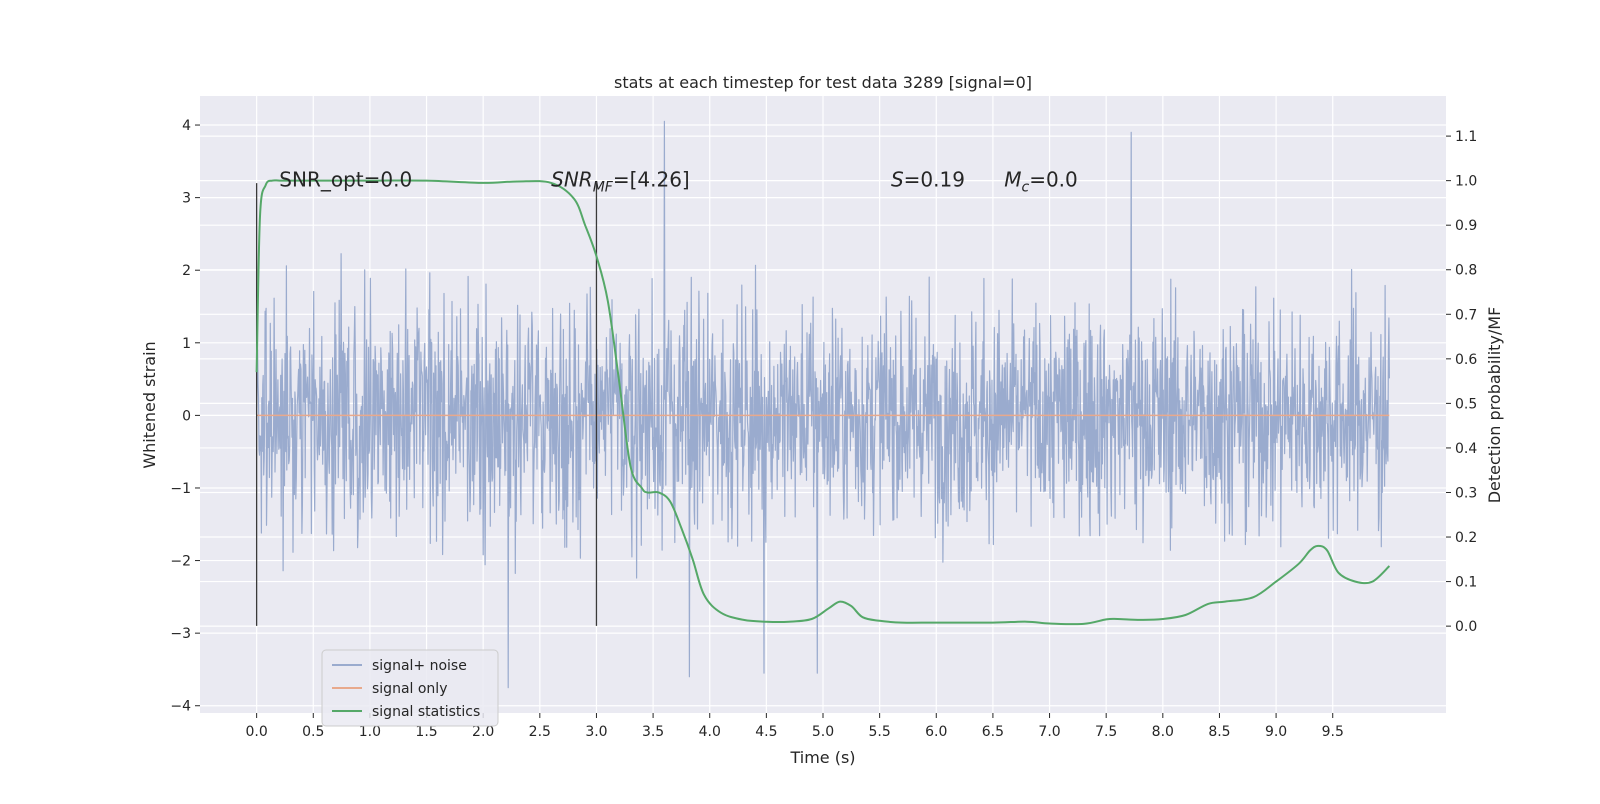 The image size is (1600, 804). What do you see at coordinates (822, 757) in the screenshot?
I see `x-axis-label: Time (s)` at bounding box center [822, 757].